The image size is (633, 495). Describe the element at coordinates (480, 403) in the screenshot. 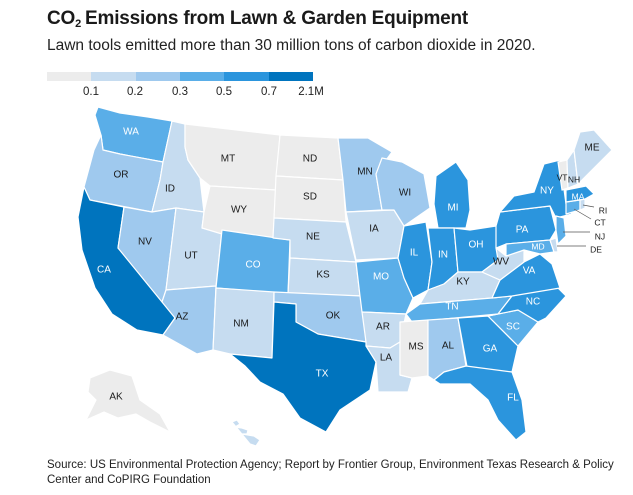

I see `state-FL` at that location.